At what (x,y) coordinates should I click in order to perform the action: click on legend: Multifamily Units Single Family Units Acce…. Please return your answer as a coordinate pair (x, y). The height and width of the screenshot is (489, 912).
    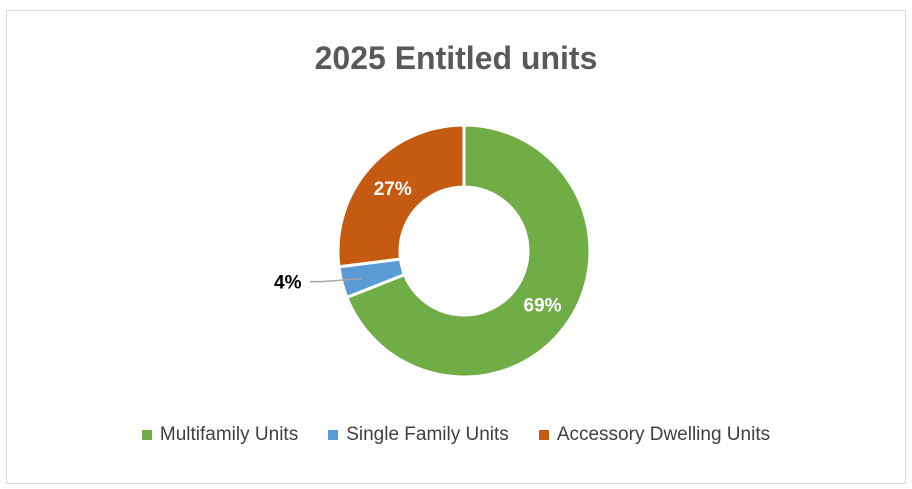
    Looking at the image, I should click on (456, 435).